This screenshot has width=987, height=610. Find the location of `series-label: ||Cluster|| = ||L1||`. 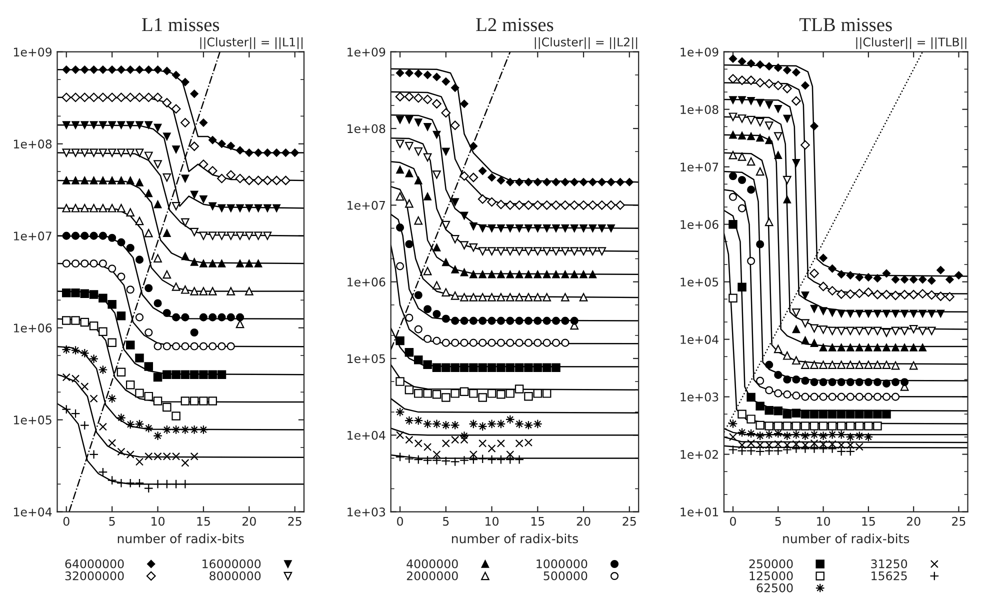

series-label: ||Cluster|| = ||L1|| is located at coordinates (251, 43).